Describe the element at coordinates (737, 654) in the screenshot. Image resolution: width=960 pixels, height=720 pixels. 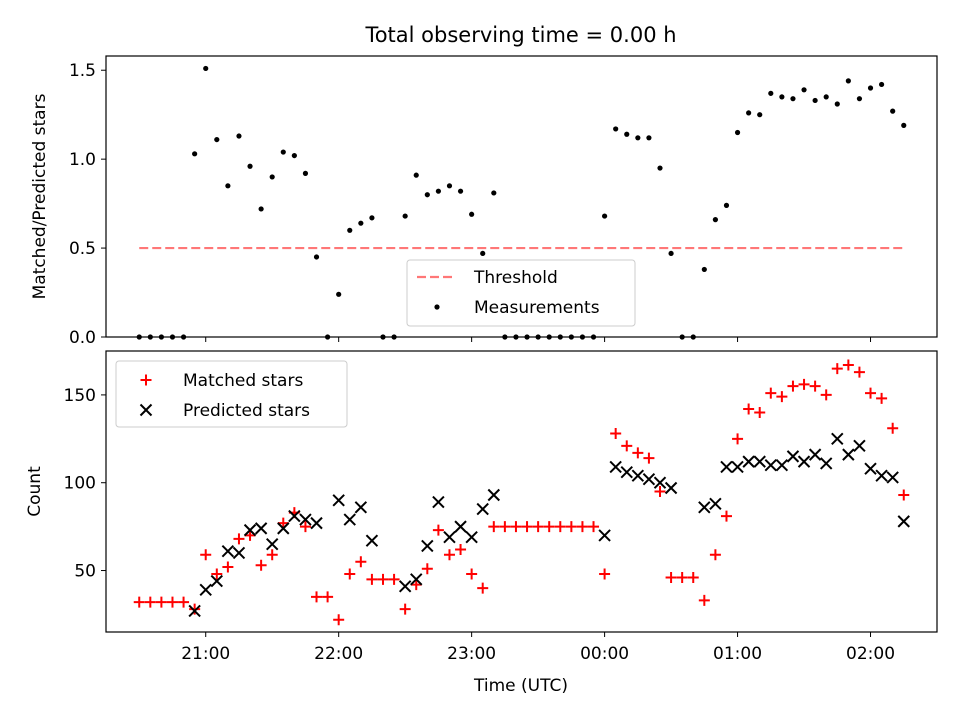
I see `x-tick-label: 01:00` at that location.